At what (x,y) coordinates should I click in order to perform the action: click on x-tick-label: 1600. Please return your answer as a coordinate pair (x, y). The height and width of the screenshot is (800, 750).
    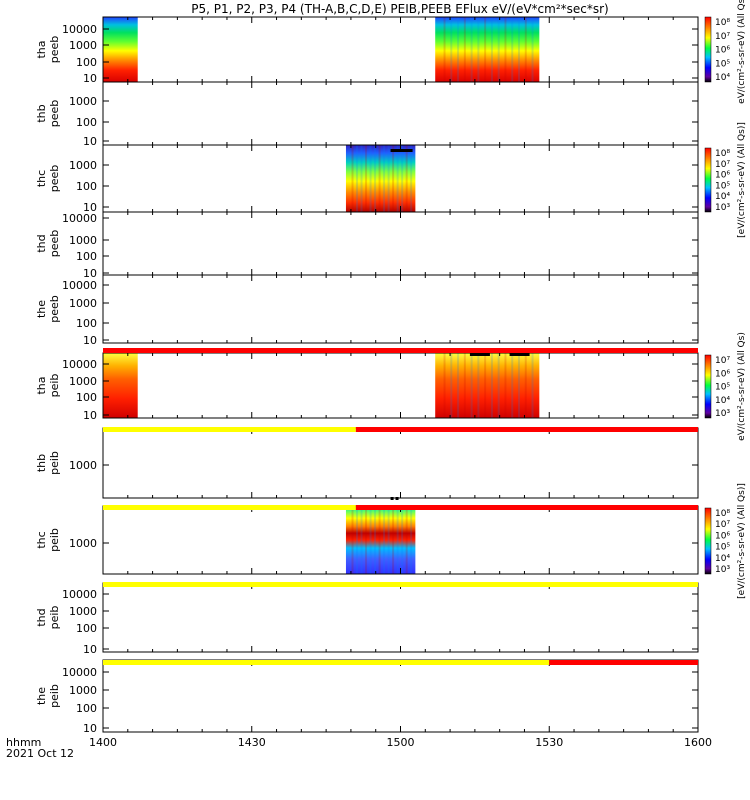
    Looking at the image, I should click on (698, 742).